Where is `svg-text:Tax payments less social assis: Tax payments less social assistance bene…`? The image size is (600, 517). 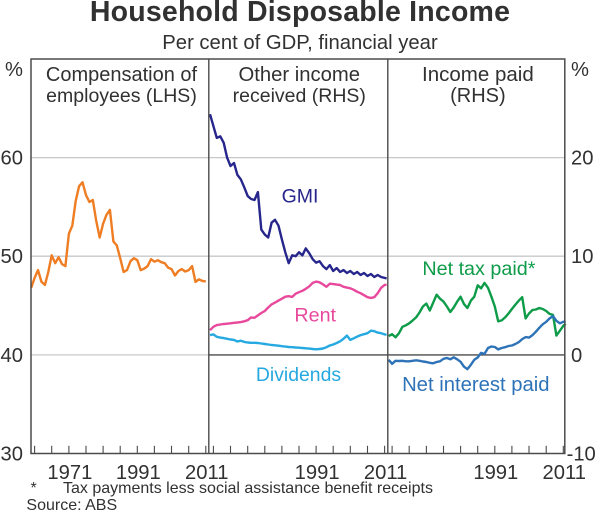
svg-text:Tax payments less social assis: Tax payments less social assistance bene… is located at coordinates (248, 488).